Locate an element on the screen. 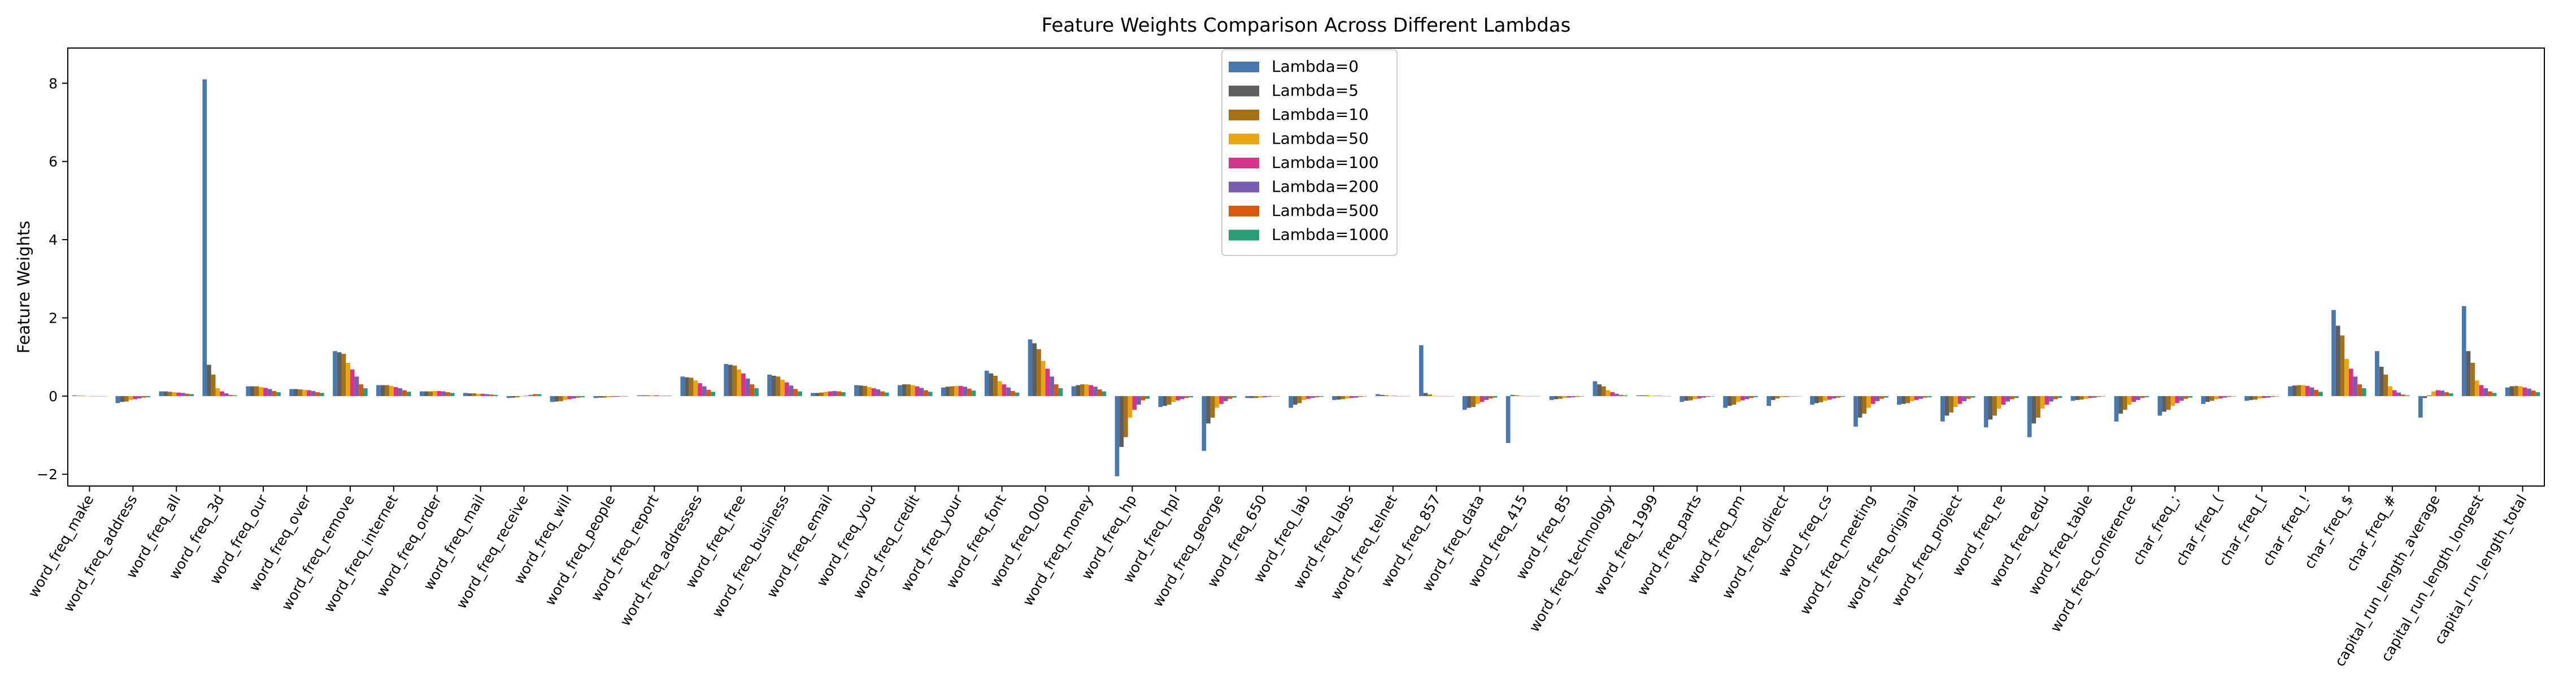  x-tick-label: word_freq_meeting is located at coordinates (1837, 555).